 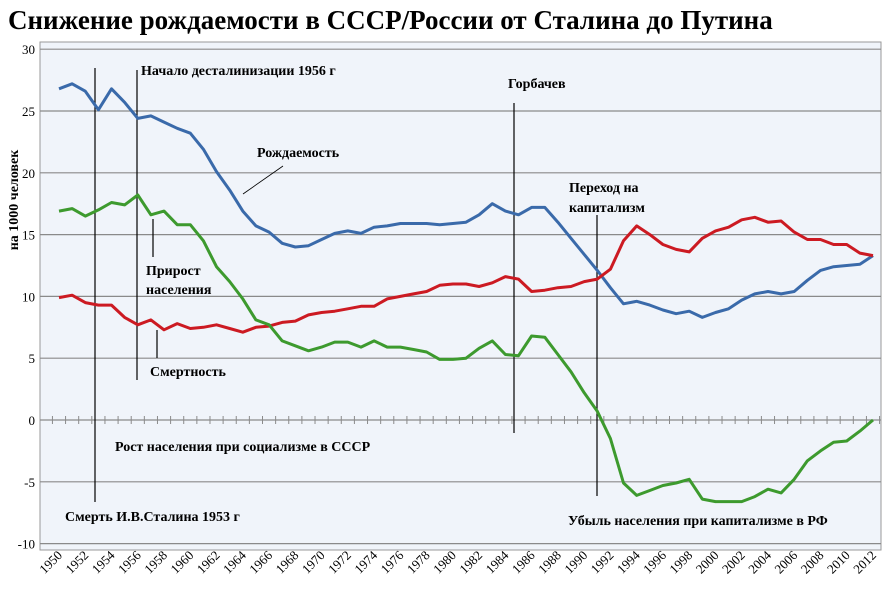 What do you see at coordinates (155, 562) in the screenshot?
I see `x-tick-label: 1958` at bounding box center [155, 562].